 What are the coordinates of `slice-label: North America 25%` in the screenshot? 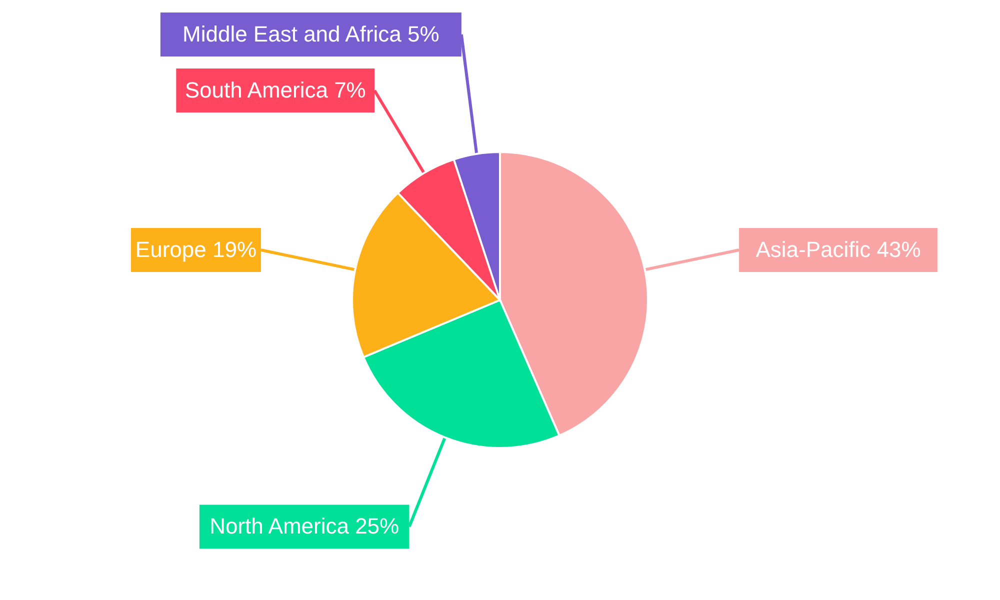 It's located at (305, 526).